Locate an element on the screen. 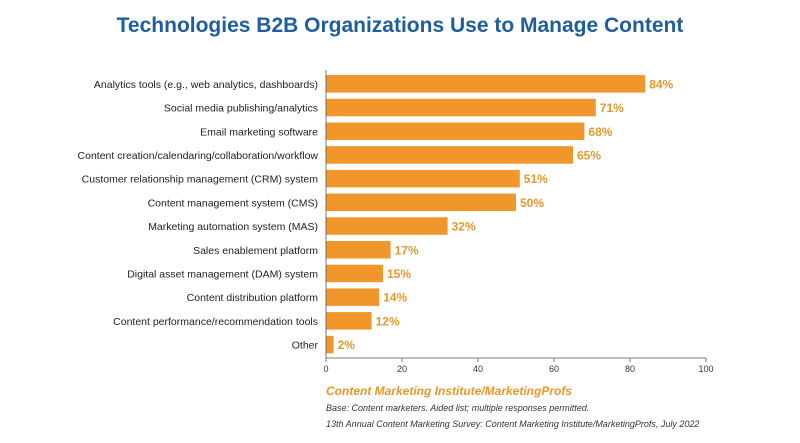  value-label: 71% is located at coordinates (612, 108).